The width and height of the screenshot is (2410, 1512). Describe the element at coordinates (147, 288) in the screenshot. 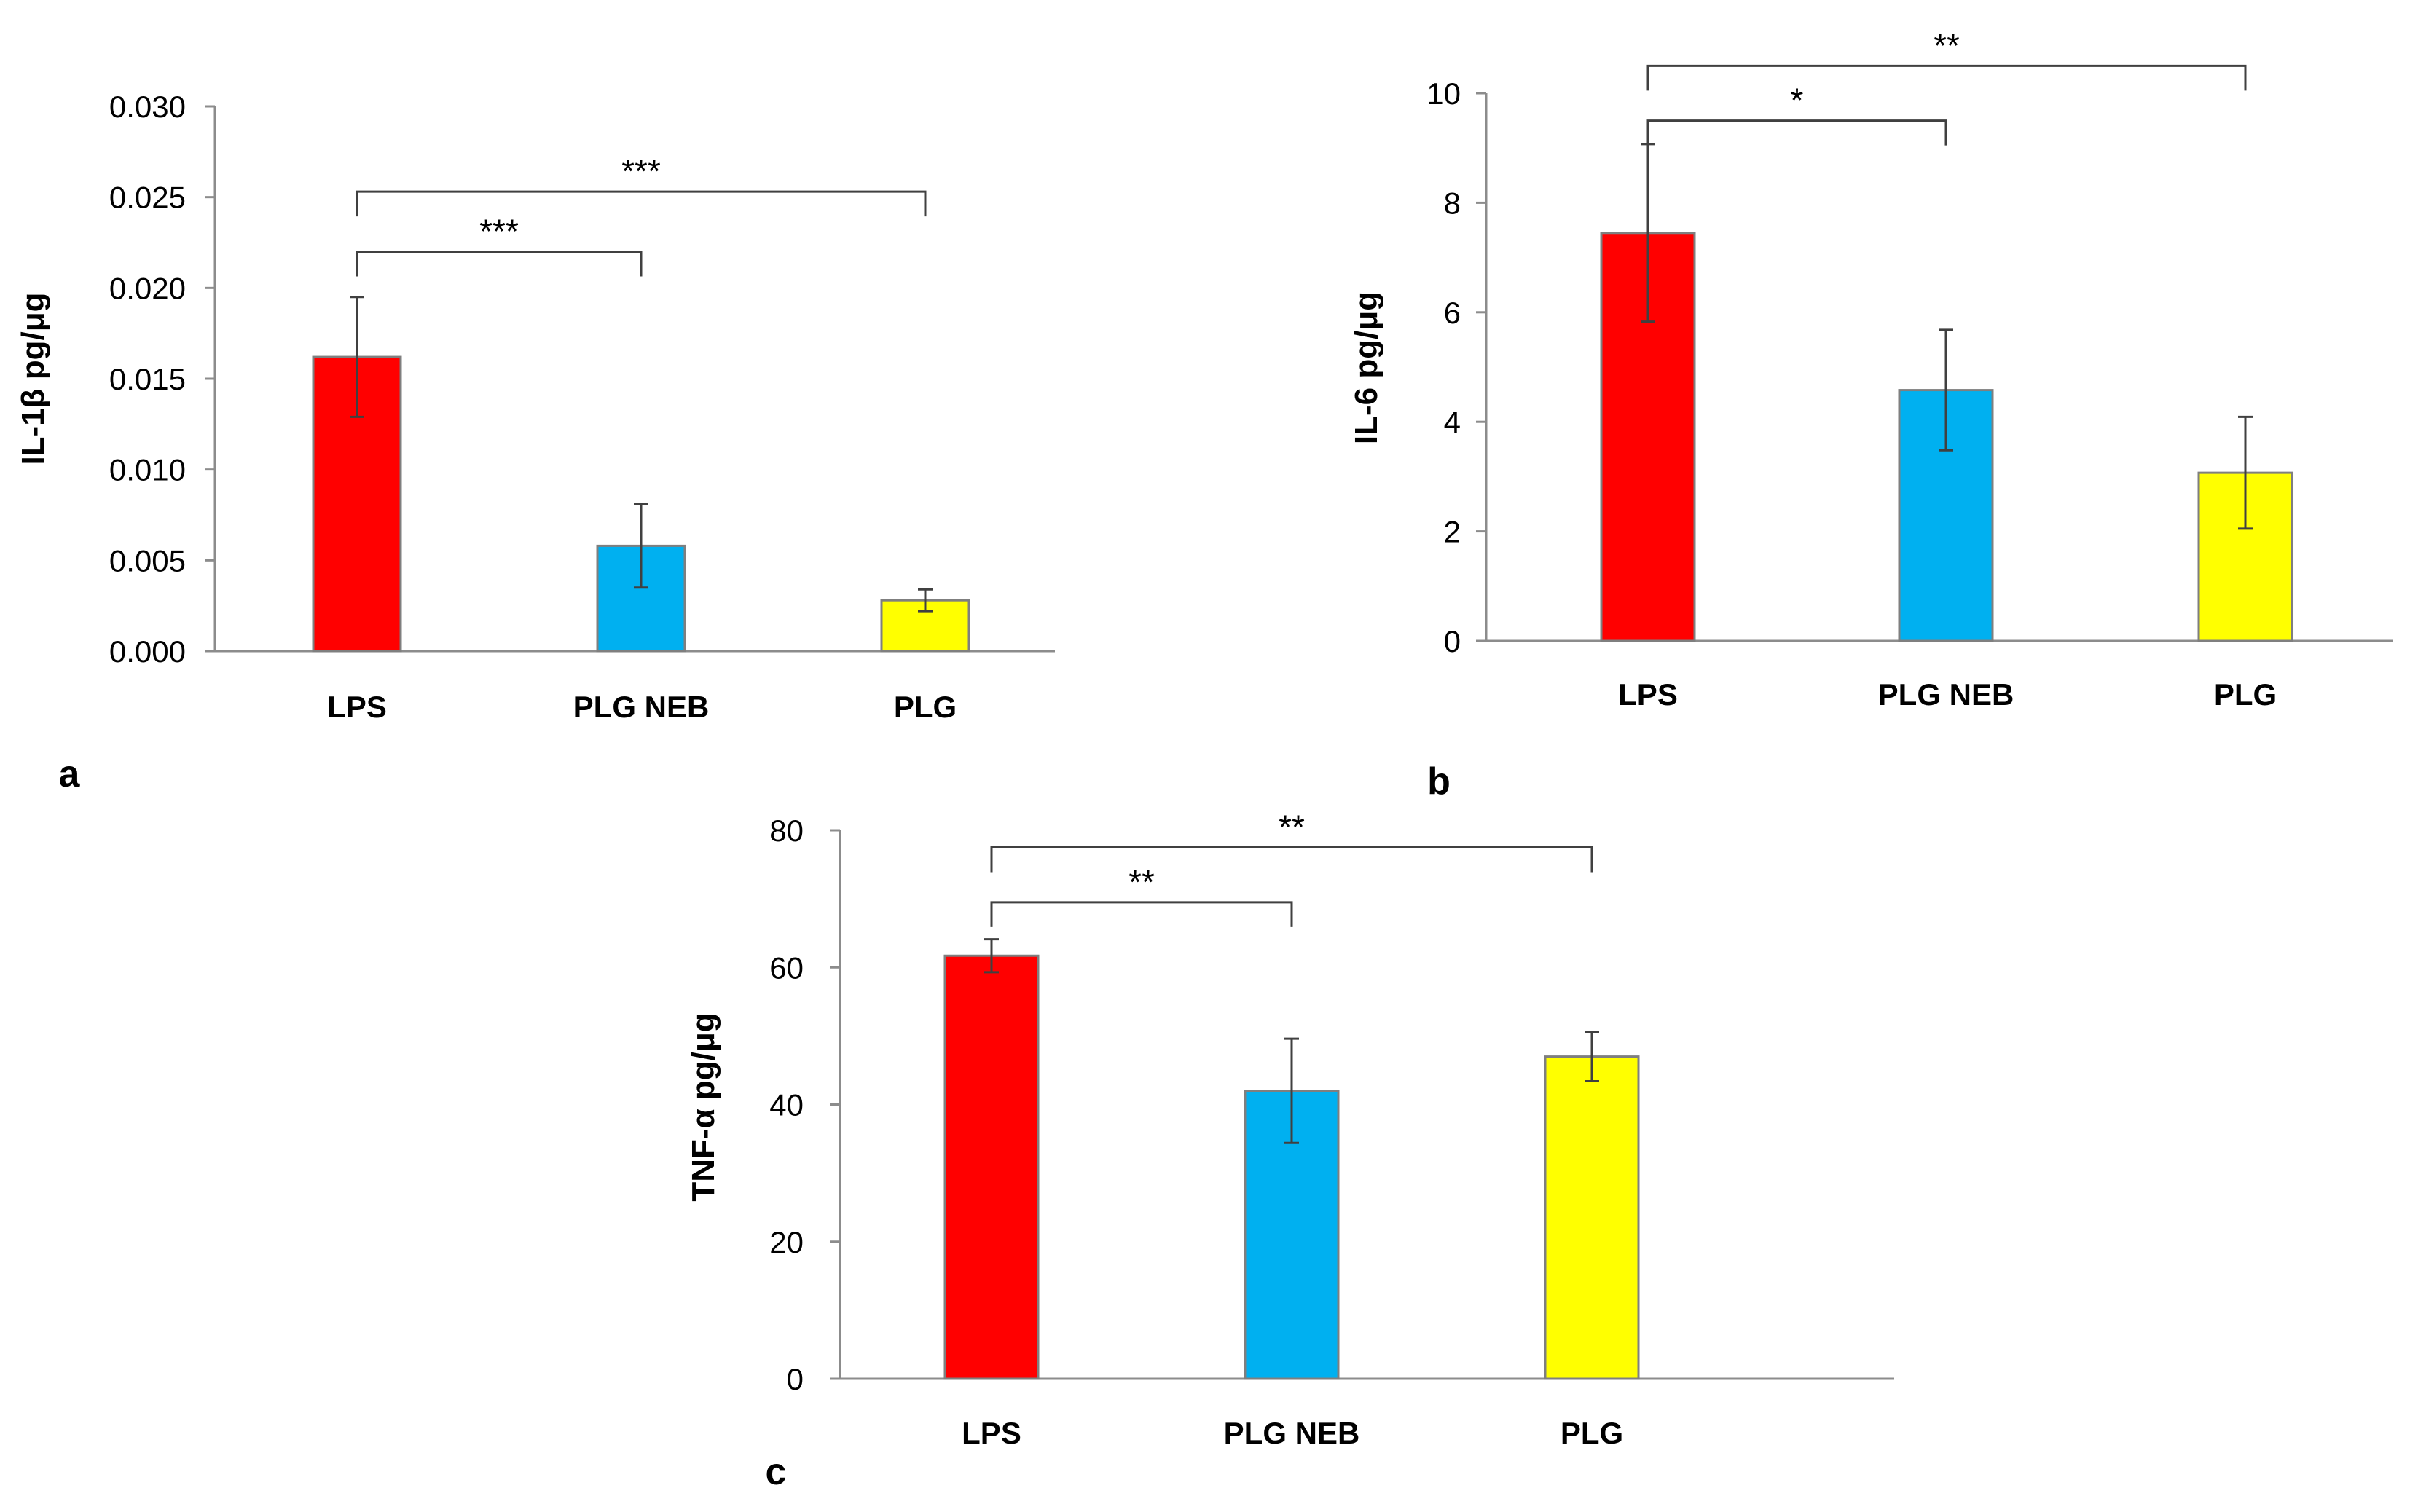

I see `y-tick-label: 0.020` at that location.